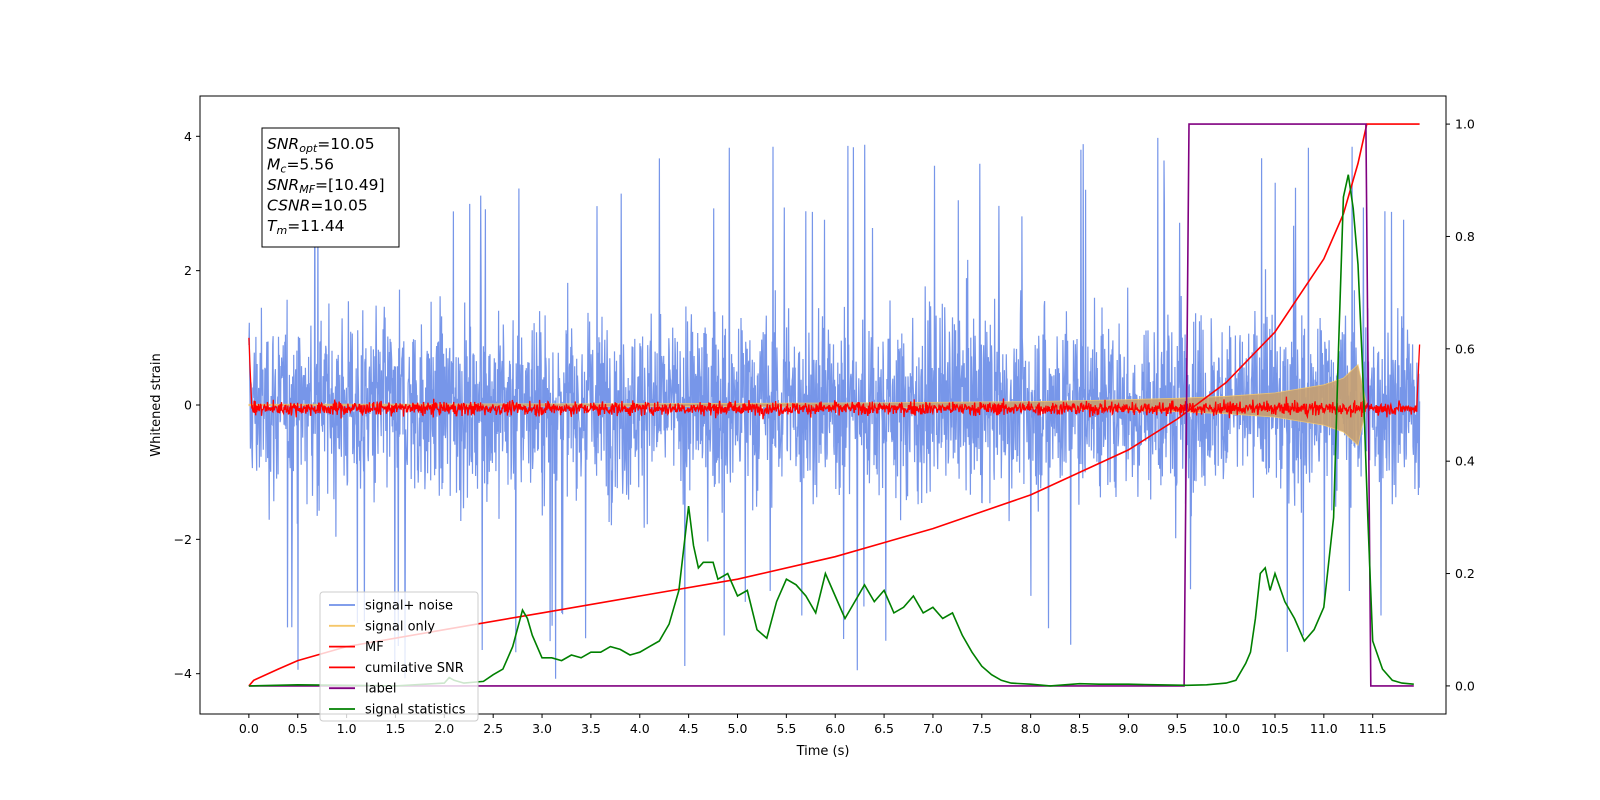  I want to click on x-tick-label: 3.0, so click(542, 728).